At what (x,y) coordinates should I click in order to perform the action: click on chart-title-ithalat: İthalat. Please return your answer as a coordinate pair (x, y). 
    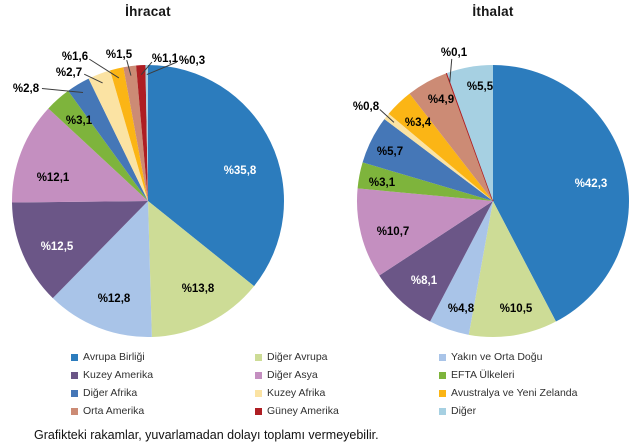
    Looking at the image, I should click on (493, 11).